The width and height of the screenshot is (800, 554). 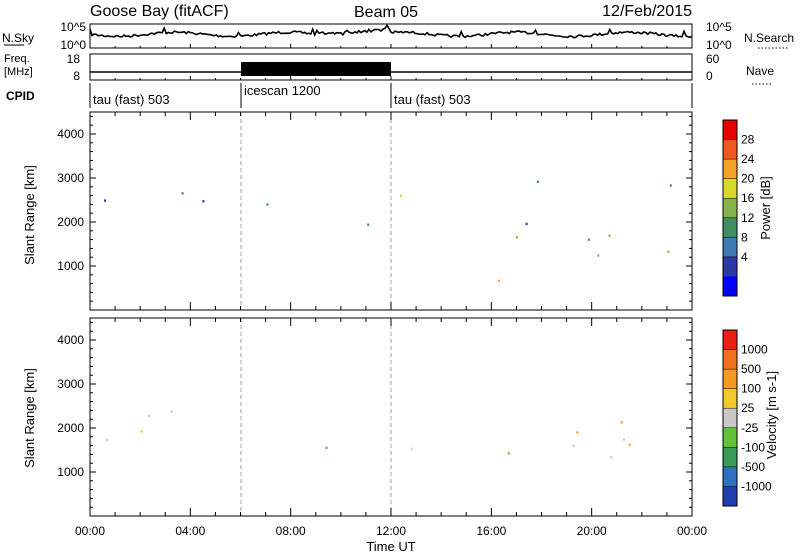 I want to click on noise-left-tick-bottom: 10^0, so click(x=73, y=45).